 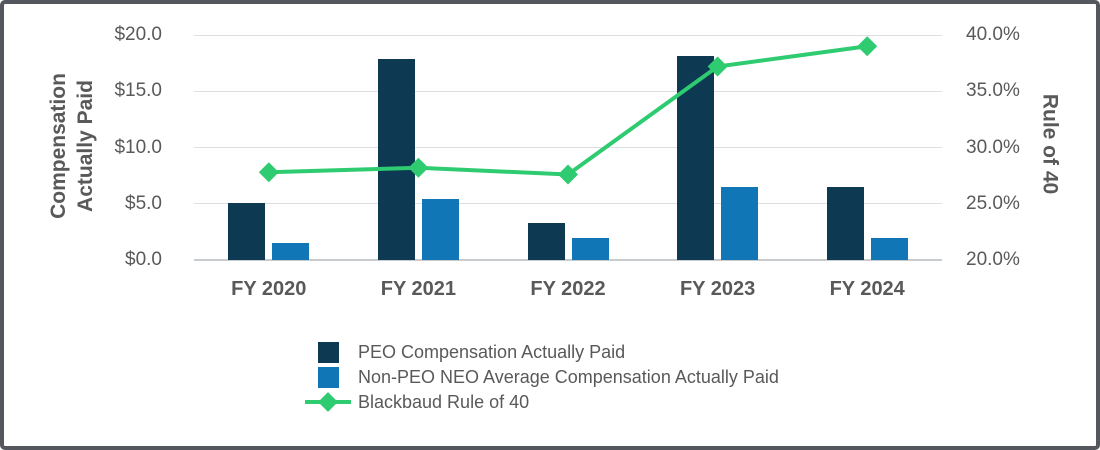 What do you see at coordinates (696, 158) in the screenshot?
I see `peo-bar-fy-2023` at bounding box center [696, 158].